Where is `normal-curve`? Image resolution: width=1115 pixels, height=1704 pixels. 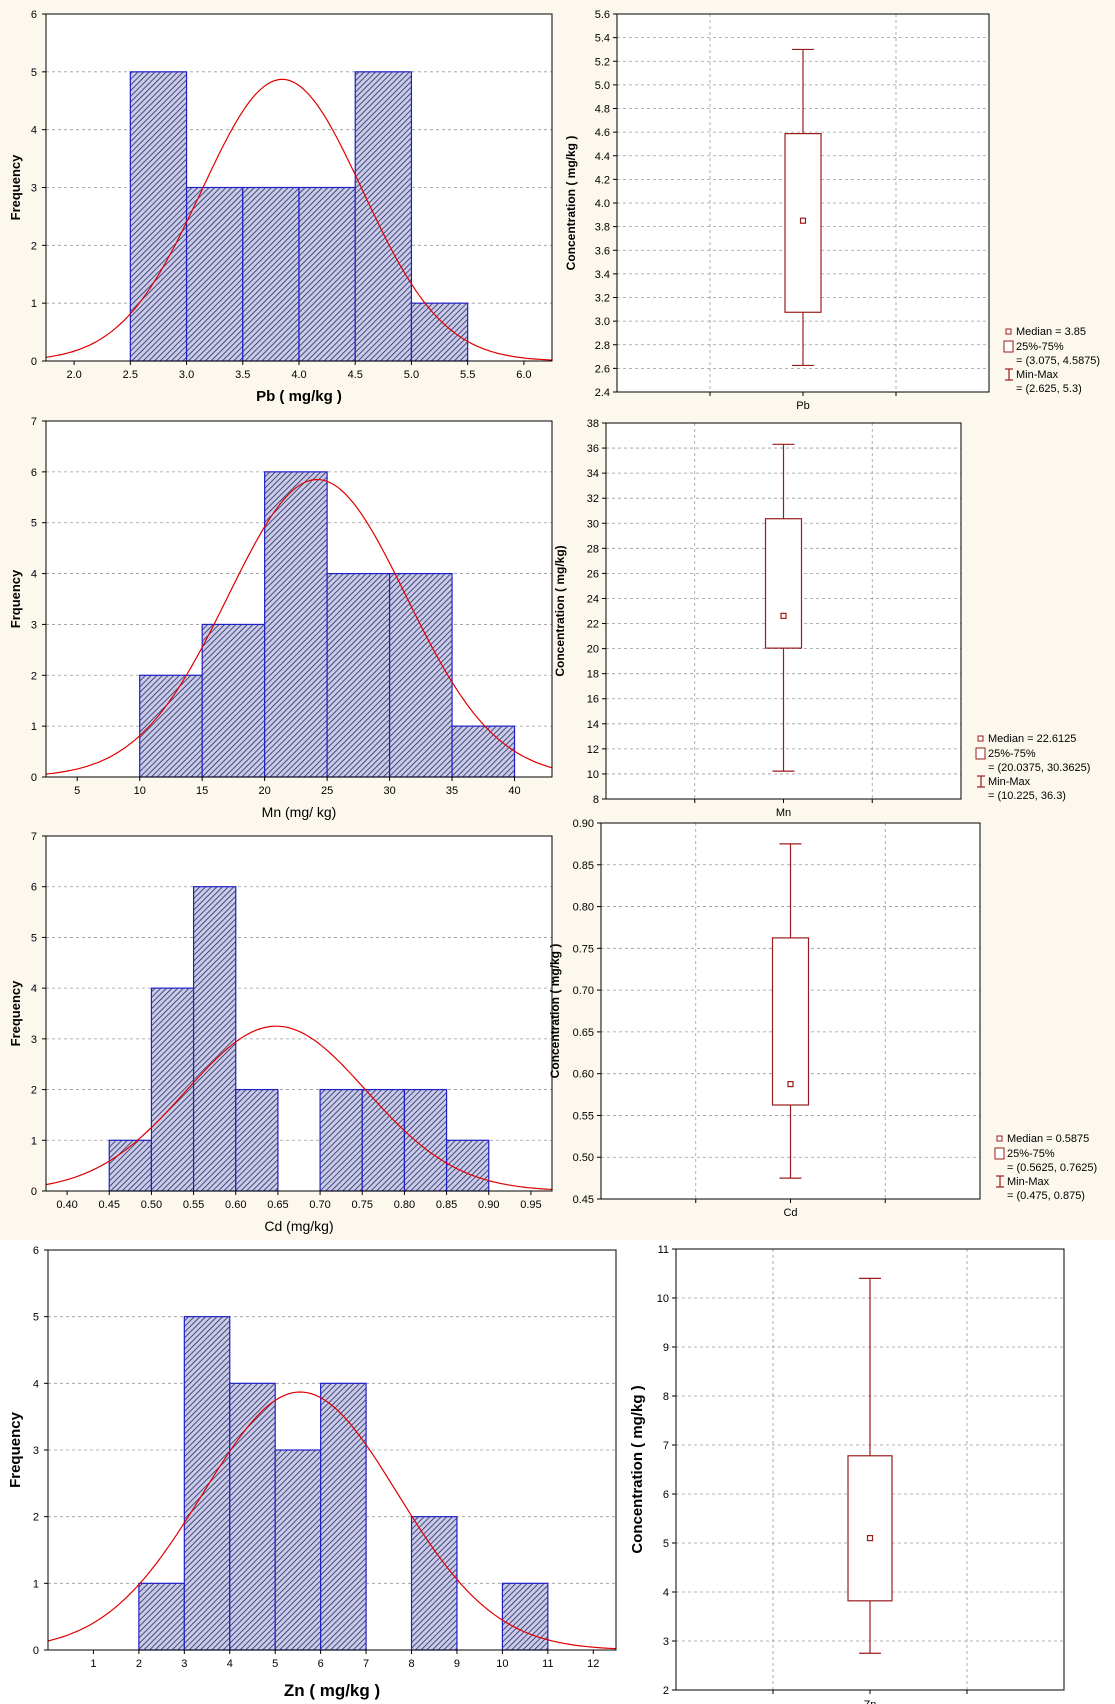 normal-curve is located at coordinates (299, 1107).